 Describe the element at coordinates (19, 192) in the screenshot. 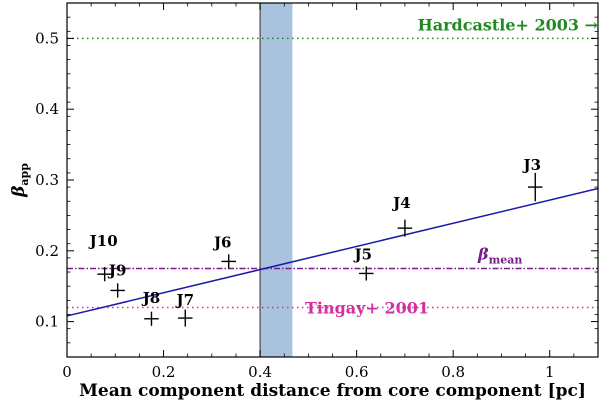

I see `y-axis-title-symbol: β` at that location.